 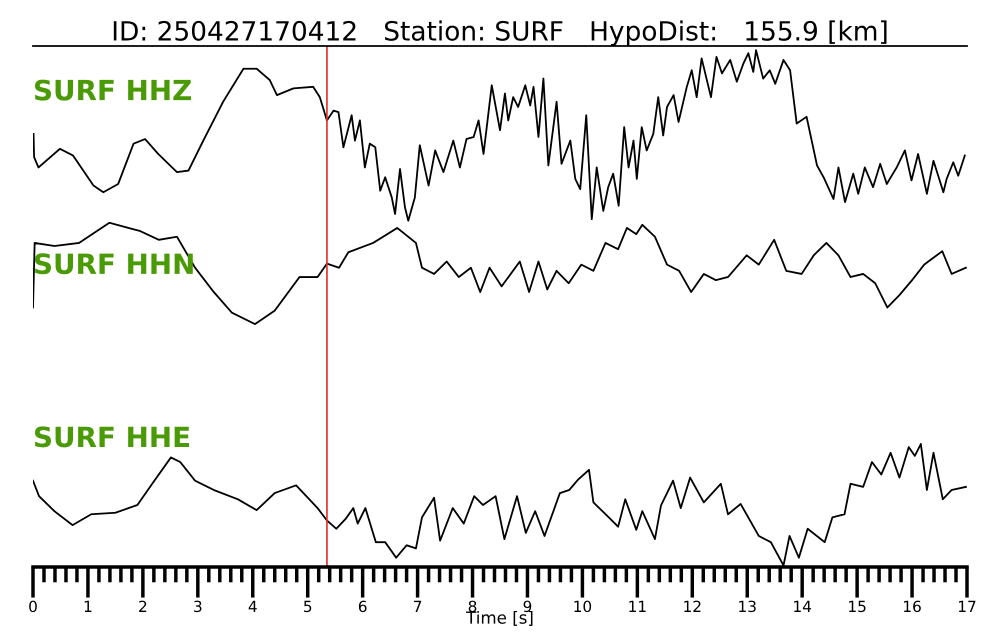 What do you see at coordinates (912, 606) in the screenshot?
I see `x-tick-label: 16` at bounding box center [912, 606].